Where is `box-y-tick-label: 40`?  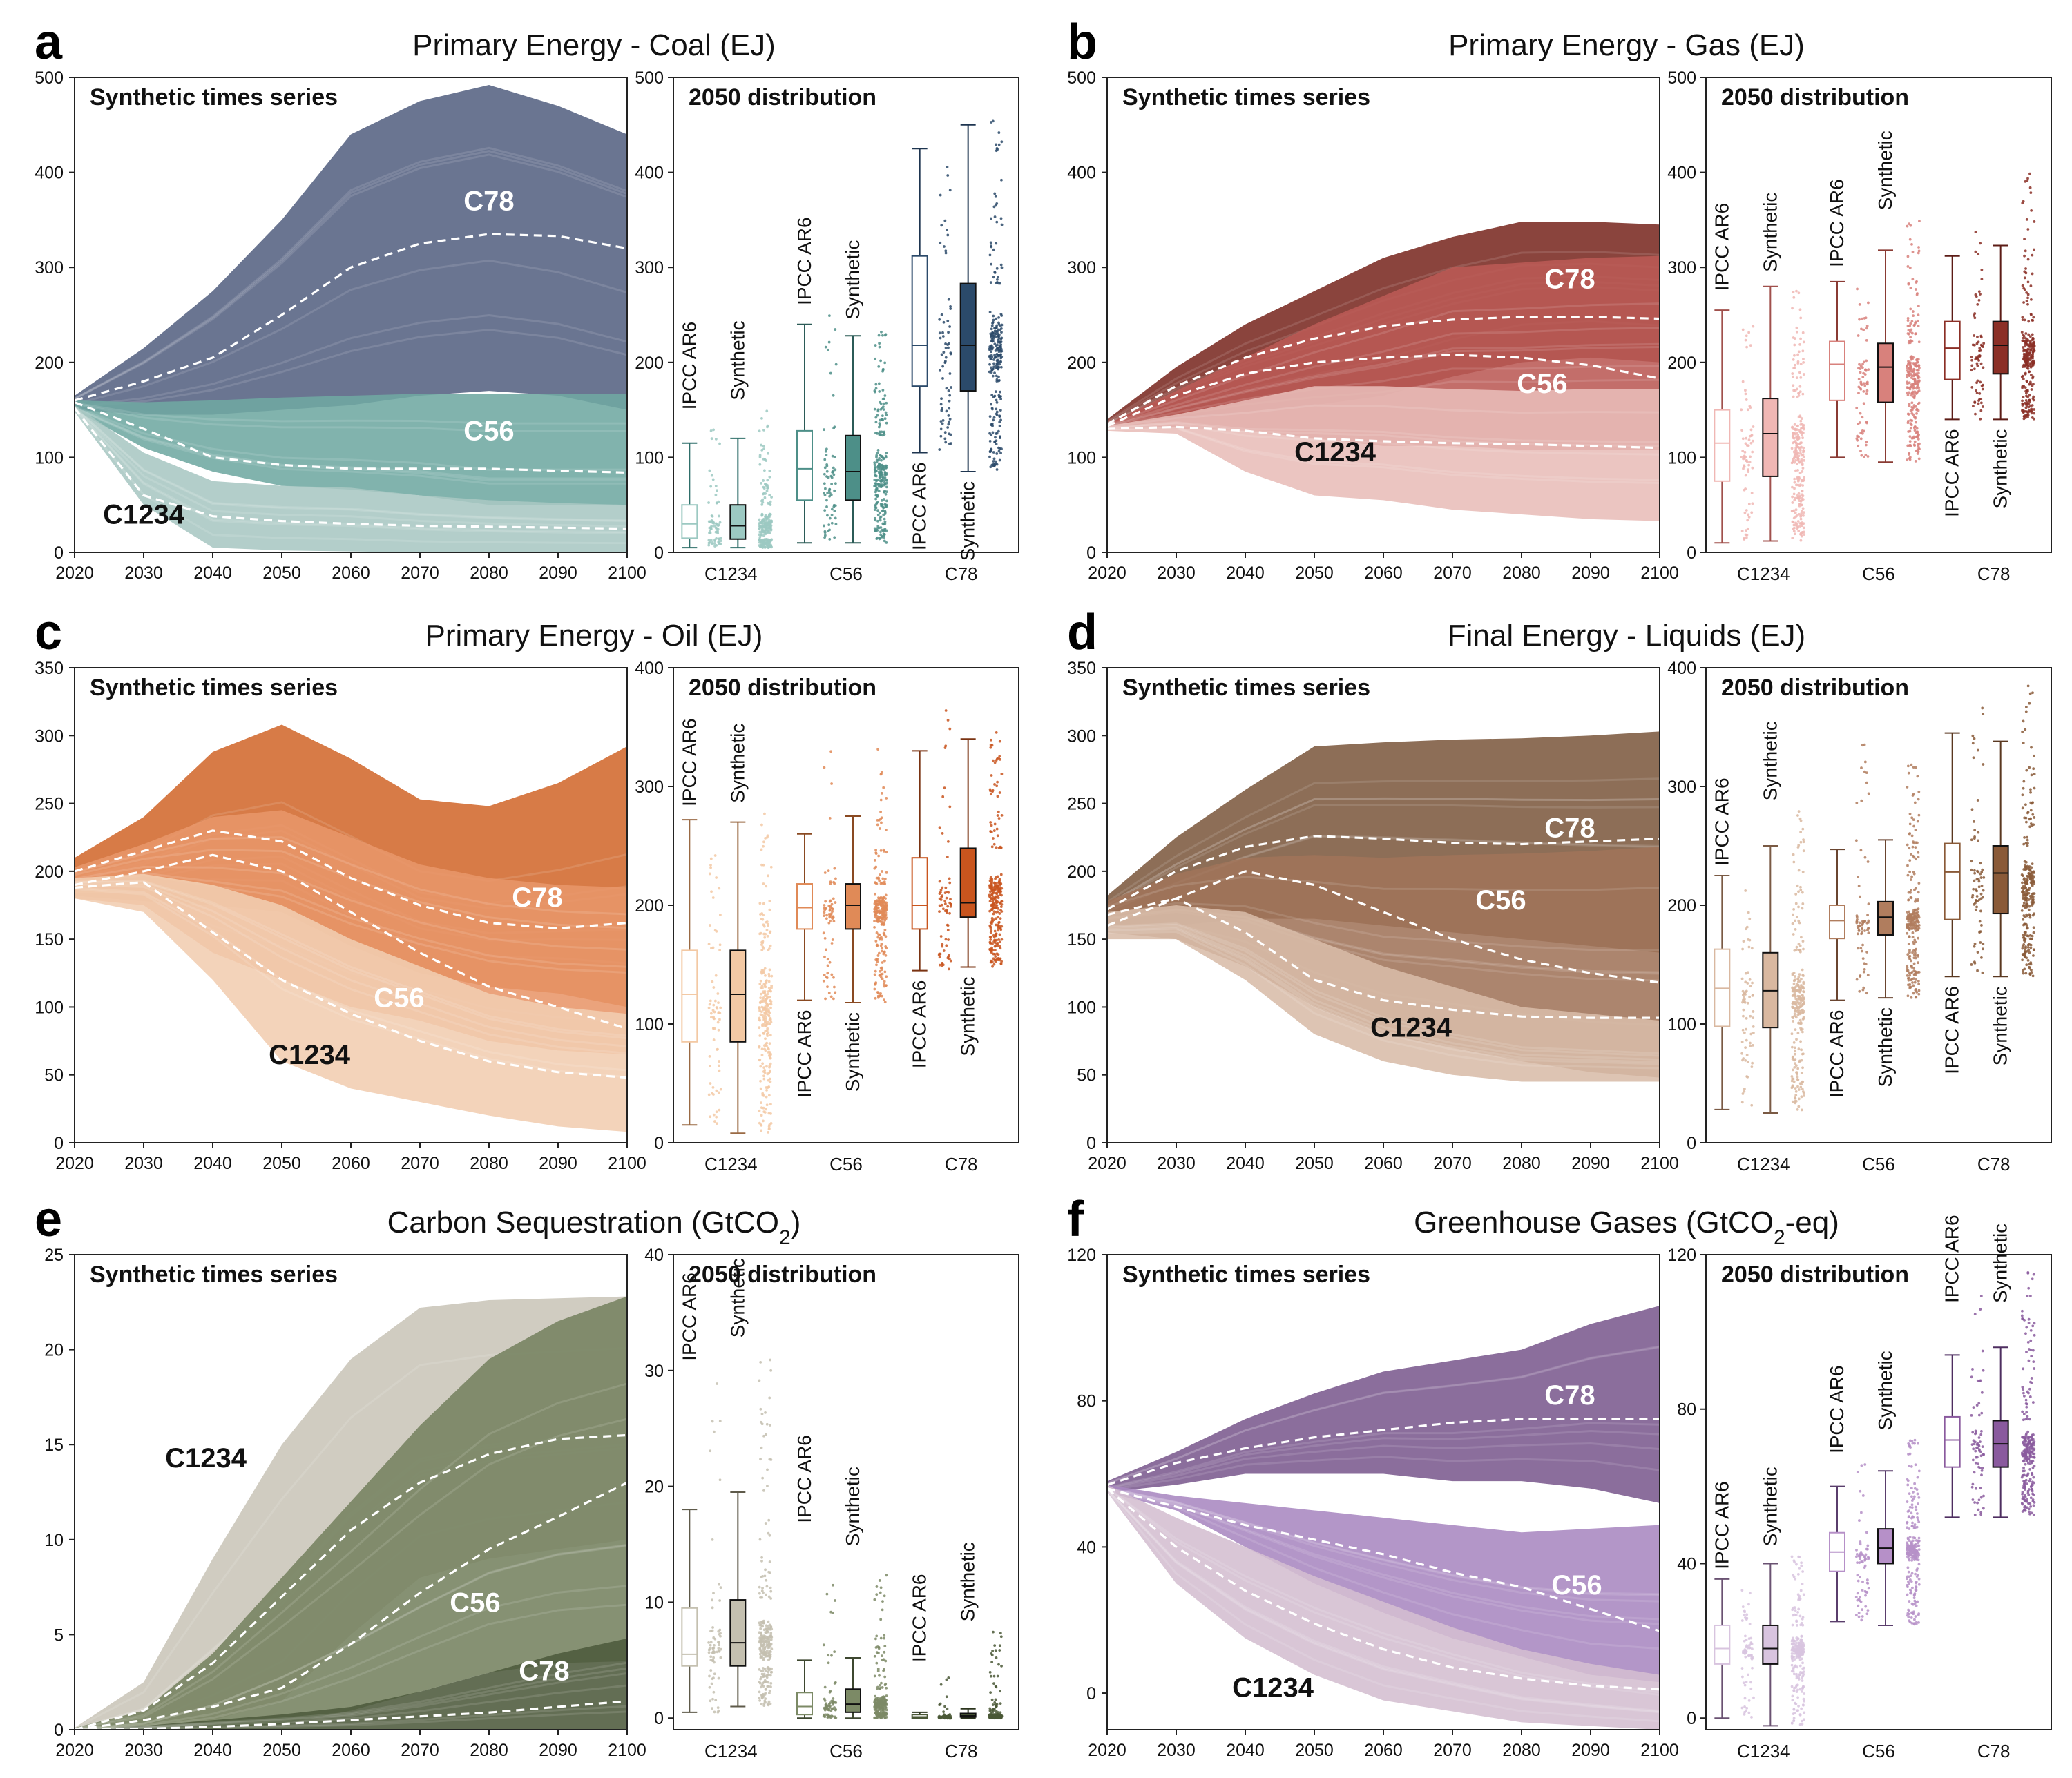 box-y-tick-label: 40 is located at coordinates (654, 1255).